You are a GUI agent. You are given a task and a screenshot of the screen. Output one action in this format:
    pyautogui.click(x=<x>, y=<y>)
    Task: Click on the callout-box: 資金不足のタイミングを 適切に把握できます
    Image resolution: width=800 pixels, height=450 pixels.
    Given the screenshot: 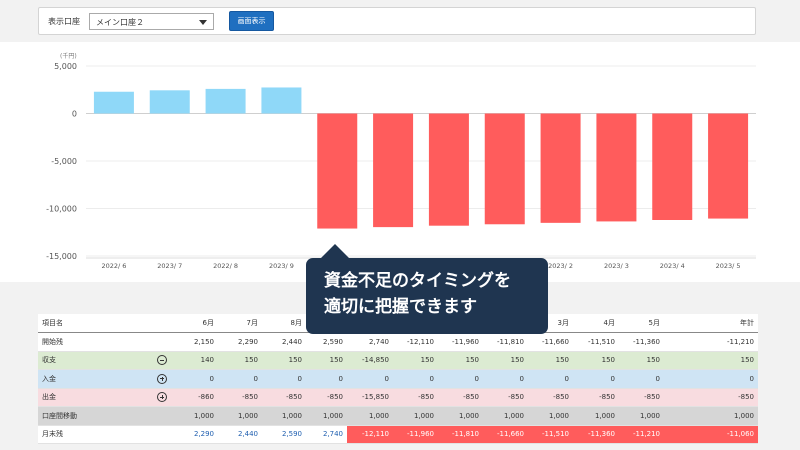 What is the action you would take?
    pyautogui.click(x=427, y=296)
    